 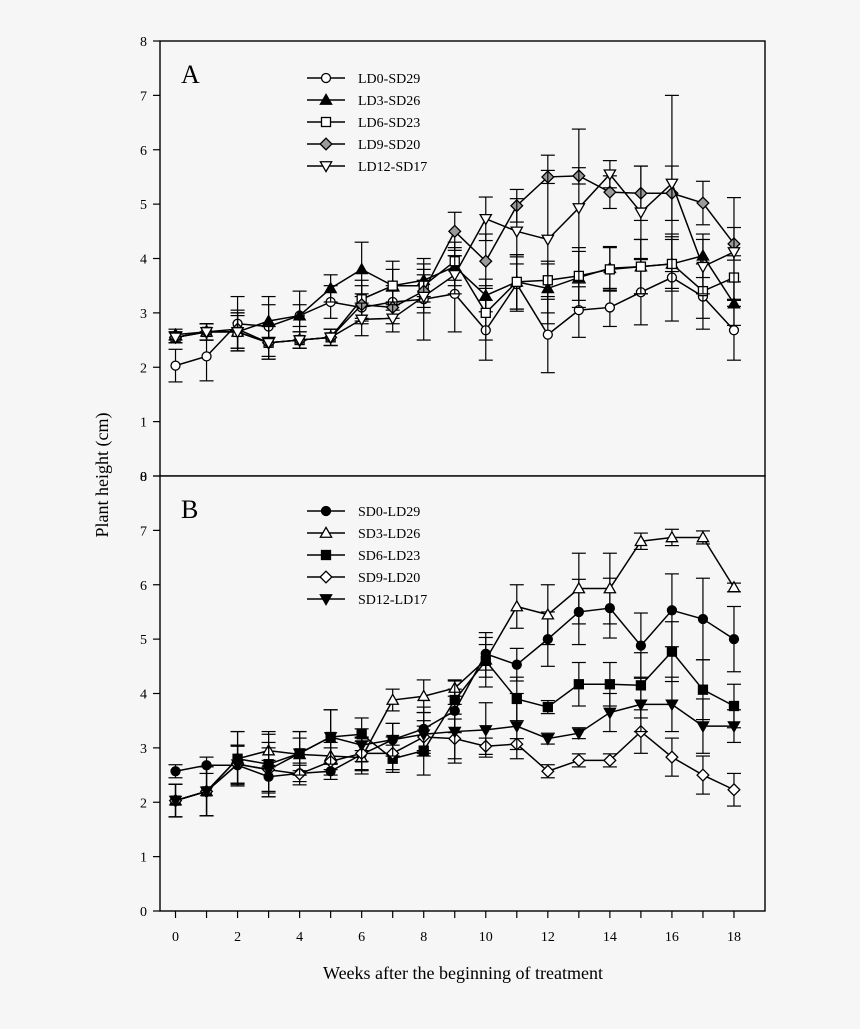 I want to click on legend-label: LD9-SD20, so click(x=389, y=145).